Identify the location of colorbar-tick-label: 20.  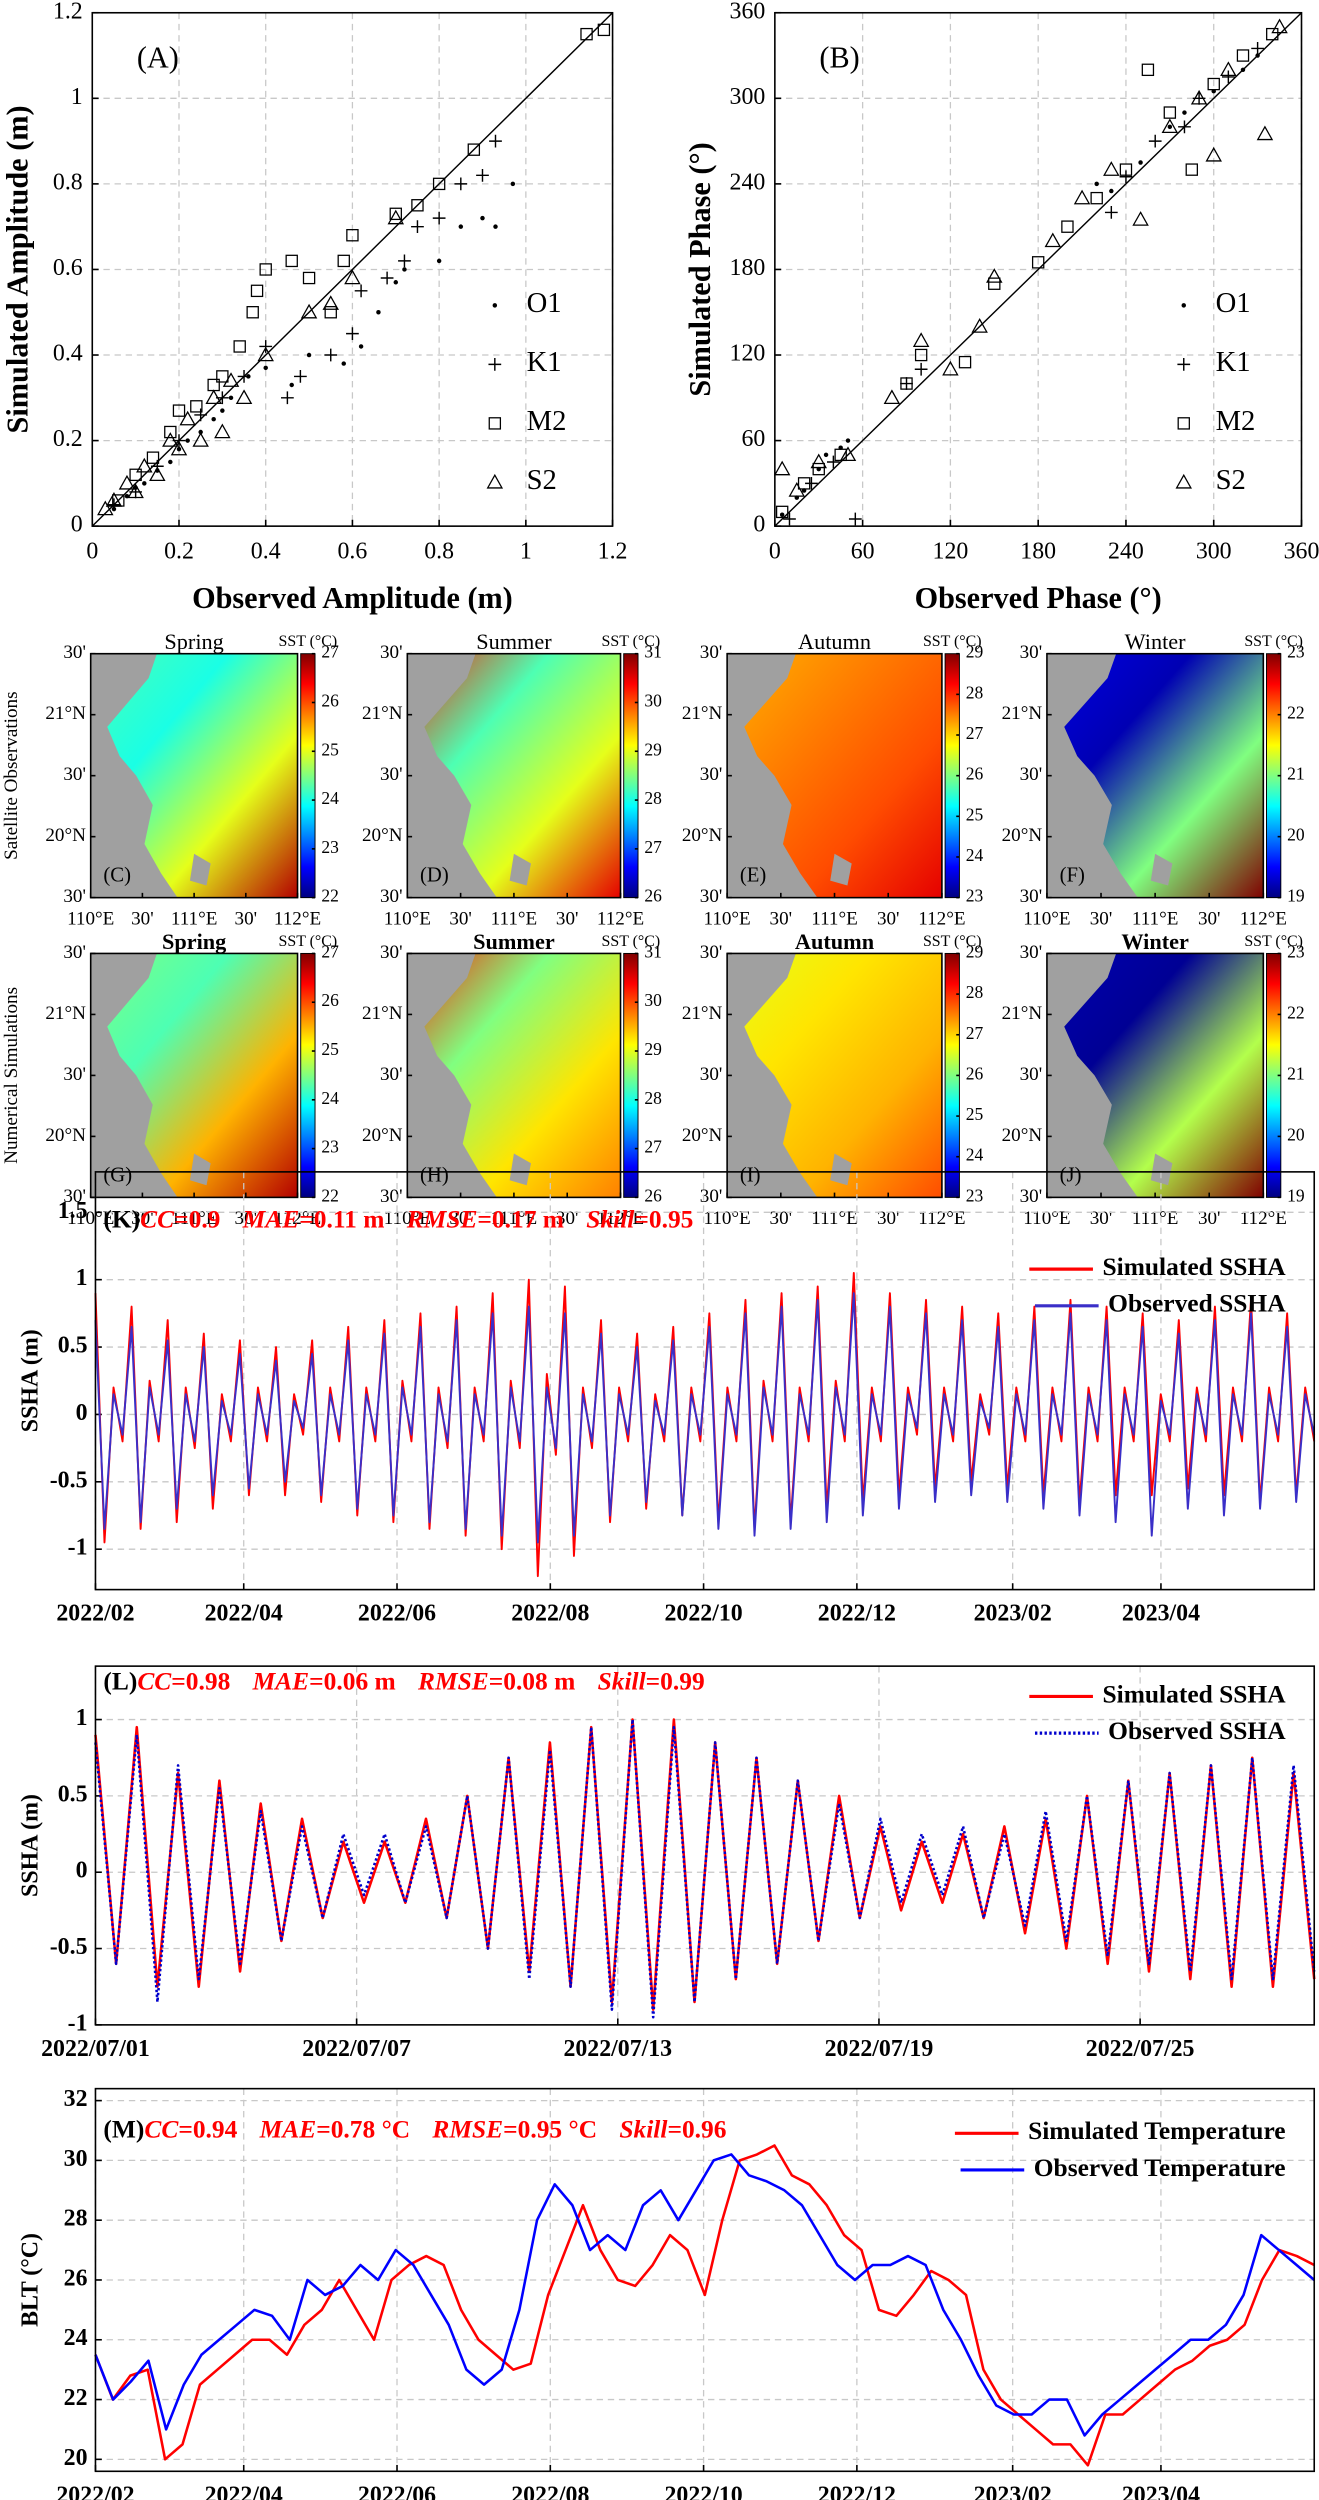
(1296, 1134).